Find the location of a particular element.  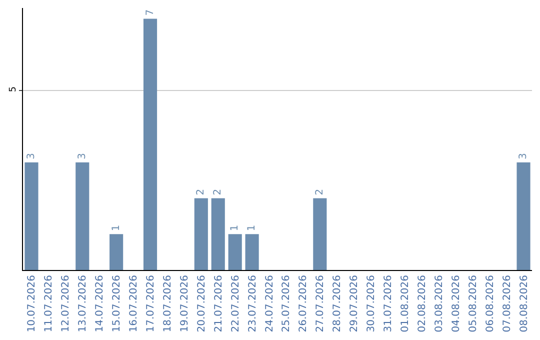

x-tick-label: 26.07.2026 is located at coordinates (304, 303).